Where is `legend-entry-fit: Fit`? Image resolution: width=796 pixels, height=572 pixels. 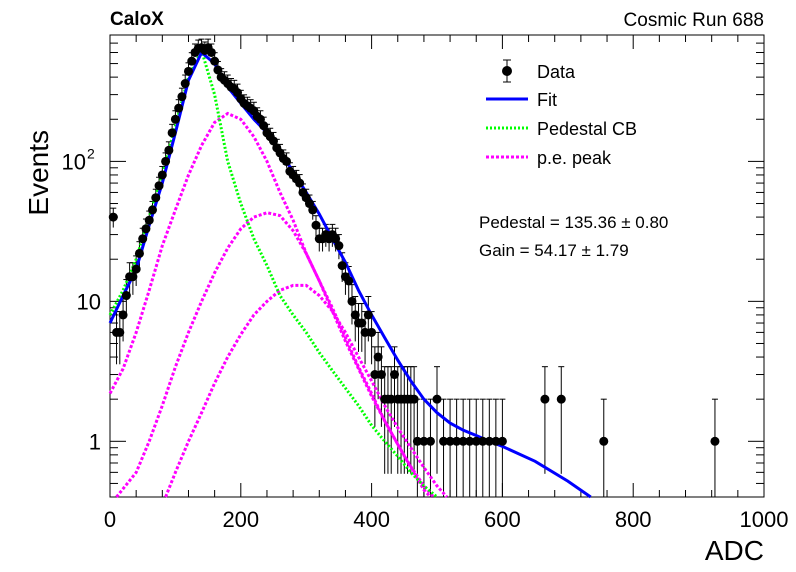 legend-entry-fit: Fit is located at coordinates (521, 100).